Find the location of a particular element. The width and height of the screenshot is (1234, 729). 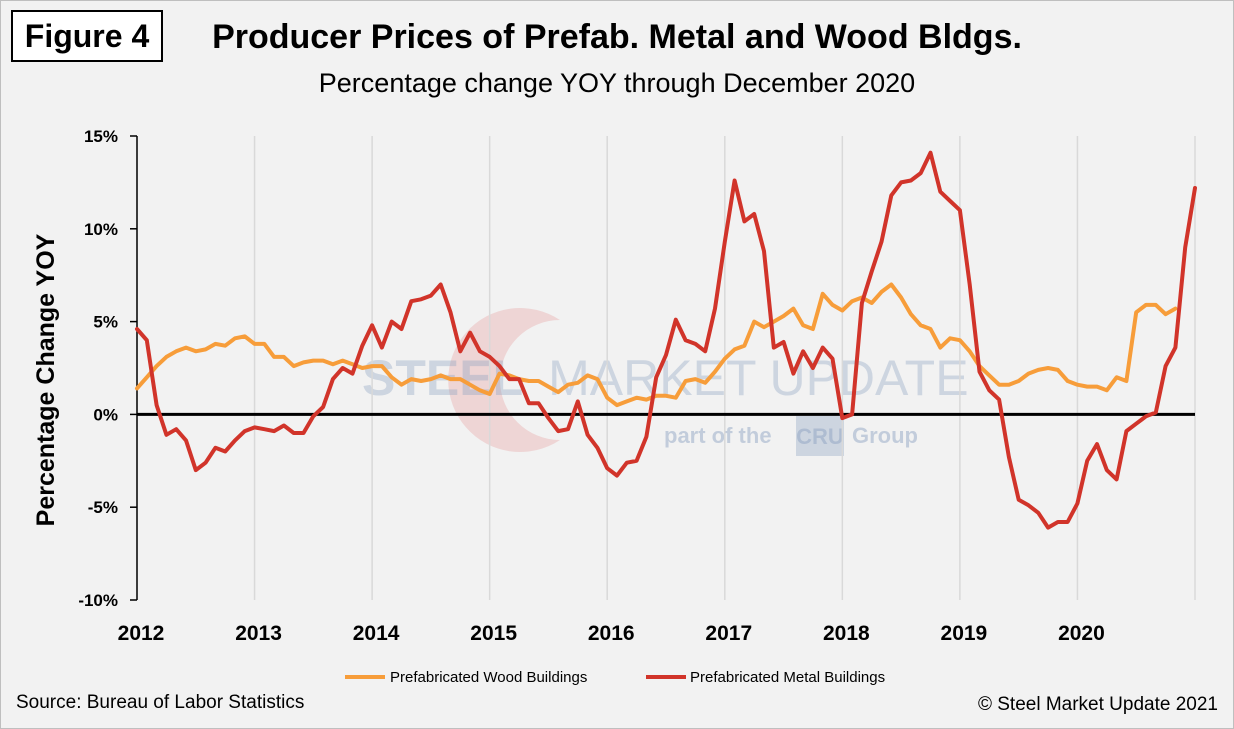

x-tick-label: 2012 is located at coordinates (141, 633).